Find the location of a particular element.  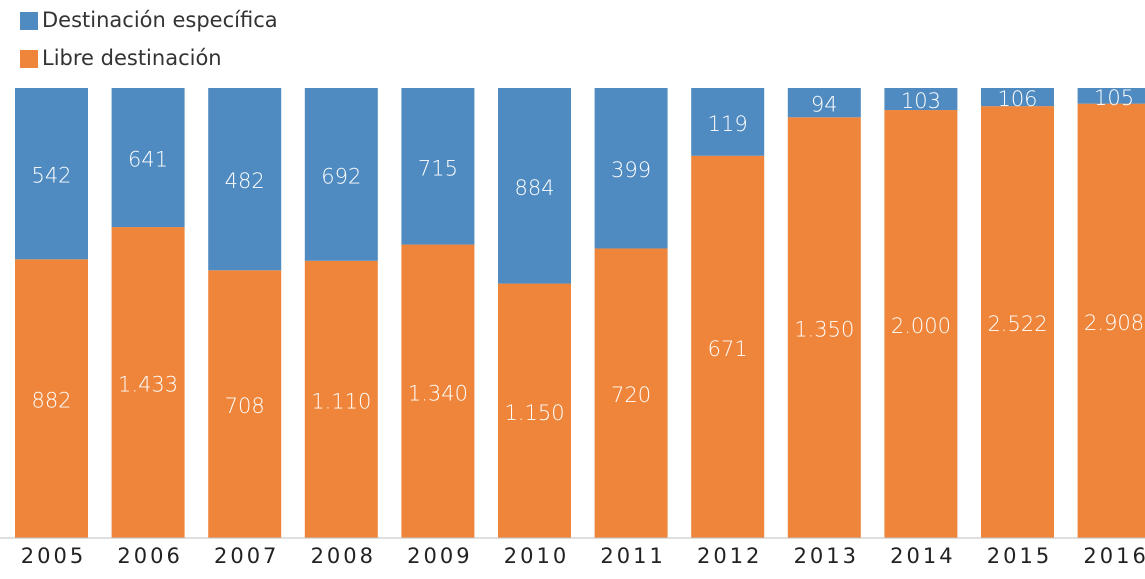

x-tick-label: 2013 is located at coordinates (826, 556).